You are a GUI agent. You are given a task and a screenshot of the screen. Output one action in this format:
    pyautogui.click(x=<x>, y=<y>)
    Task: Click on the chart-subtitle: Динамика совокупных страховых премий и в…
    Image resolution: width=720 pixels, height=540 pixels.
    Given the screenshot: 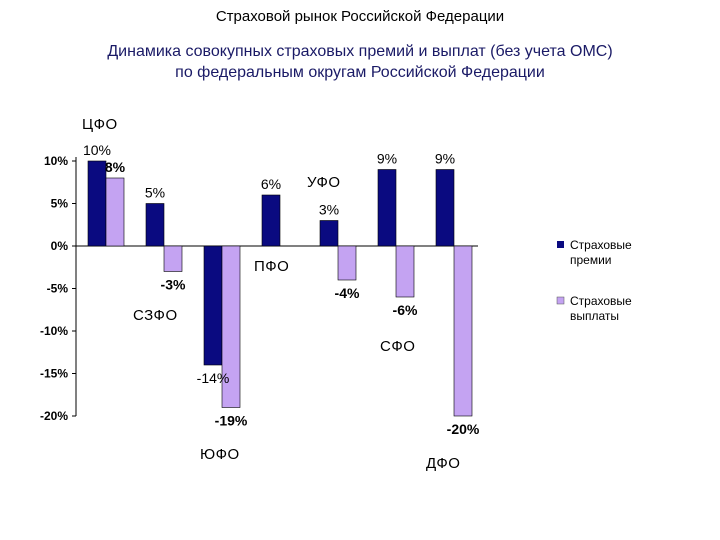 What is the action you would take?
    pyautogui.click(x=360, y=62)
    